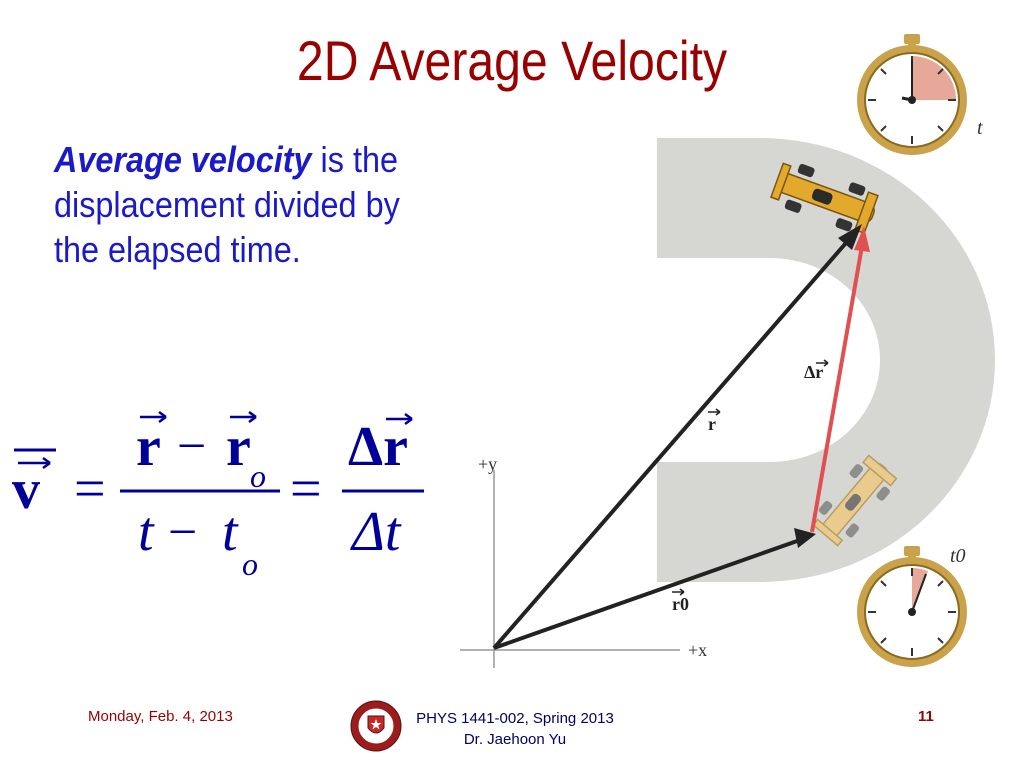 The image size is (1024, 768). Describe the element at coordinates (824, 198) in the screenshot. I see `race-car-final` at that location.